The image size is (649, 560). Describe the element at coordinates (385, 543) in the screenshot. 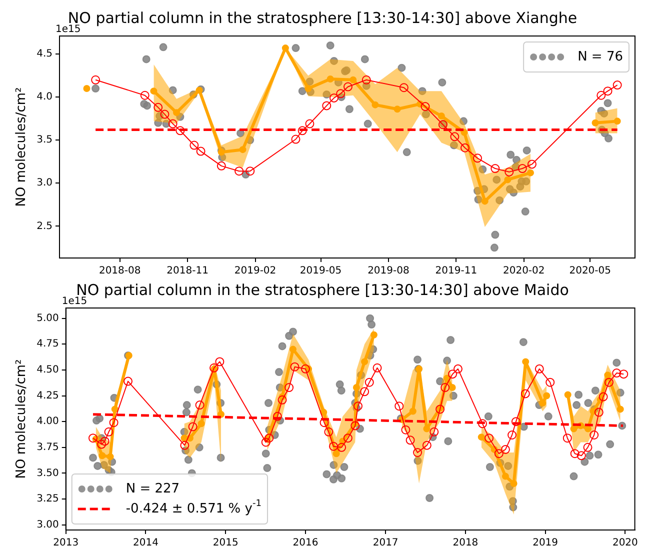

I see `x-tick-label: 2017` at that location.